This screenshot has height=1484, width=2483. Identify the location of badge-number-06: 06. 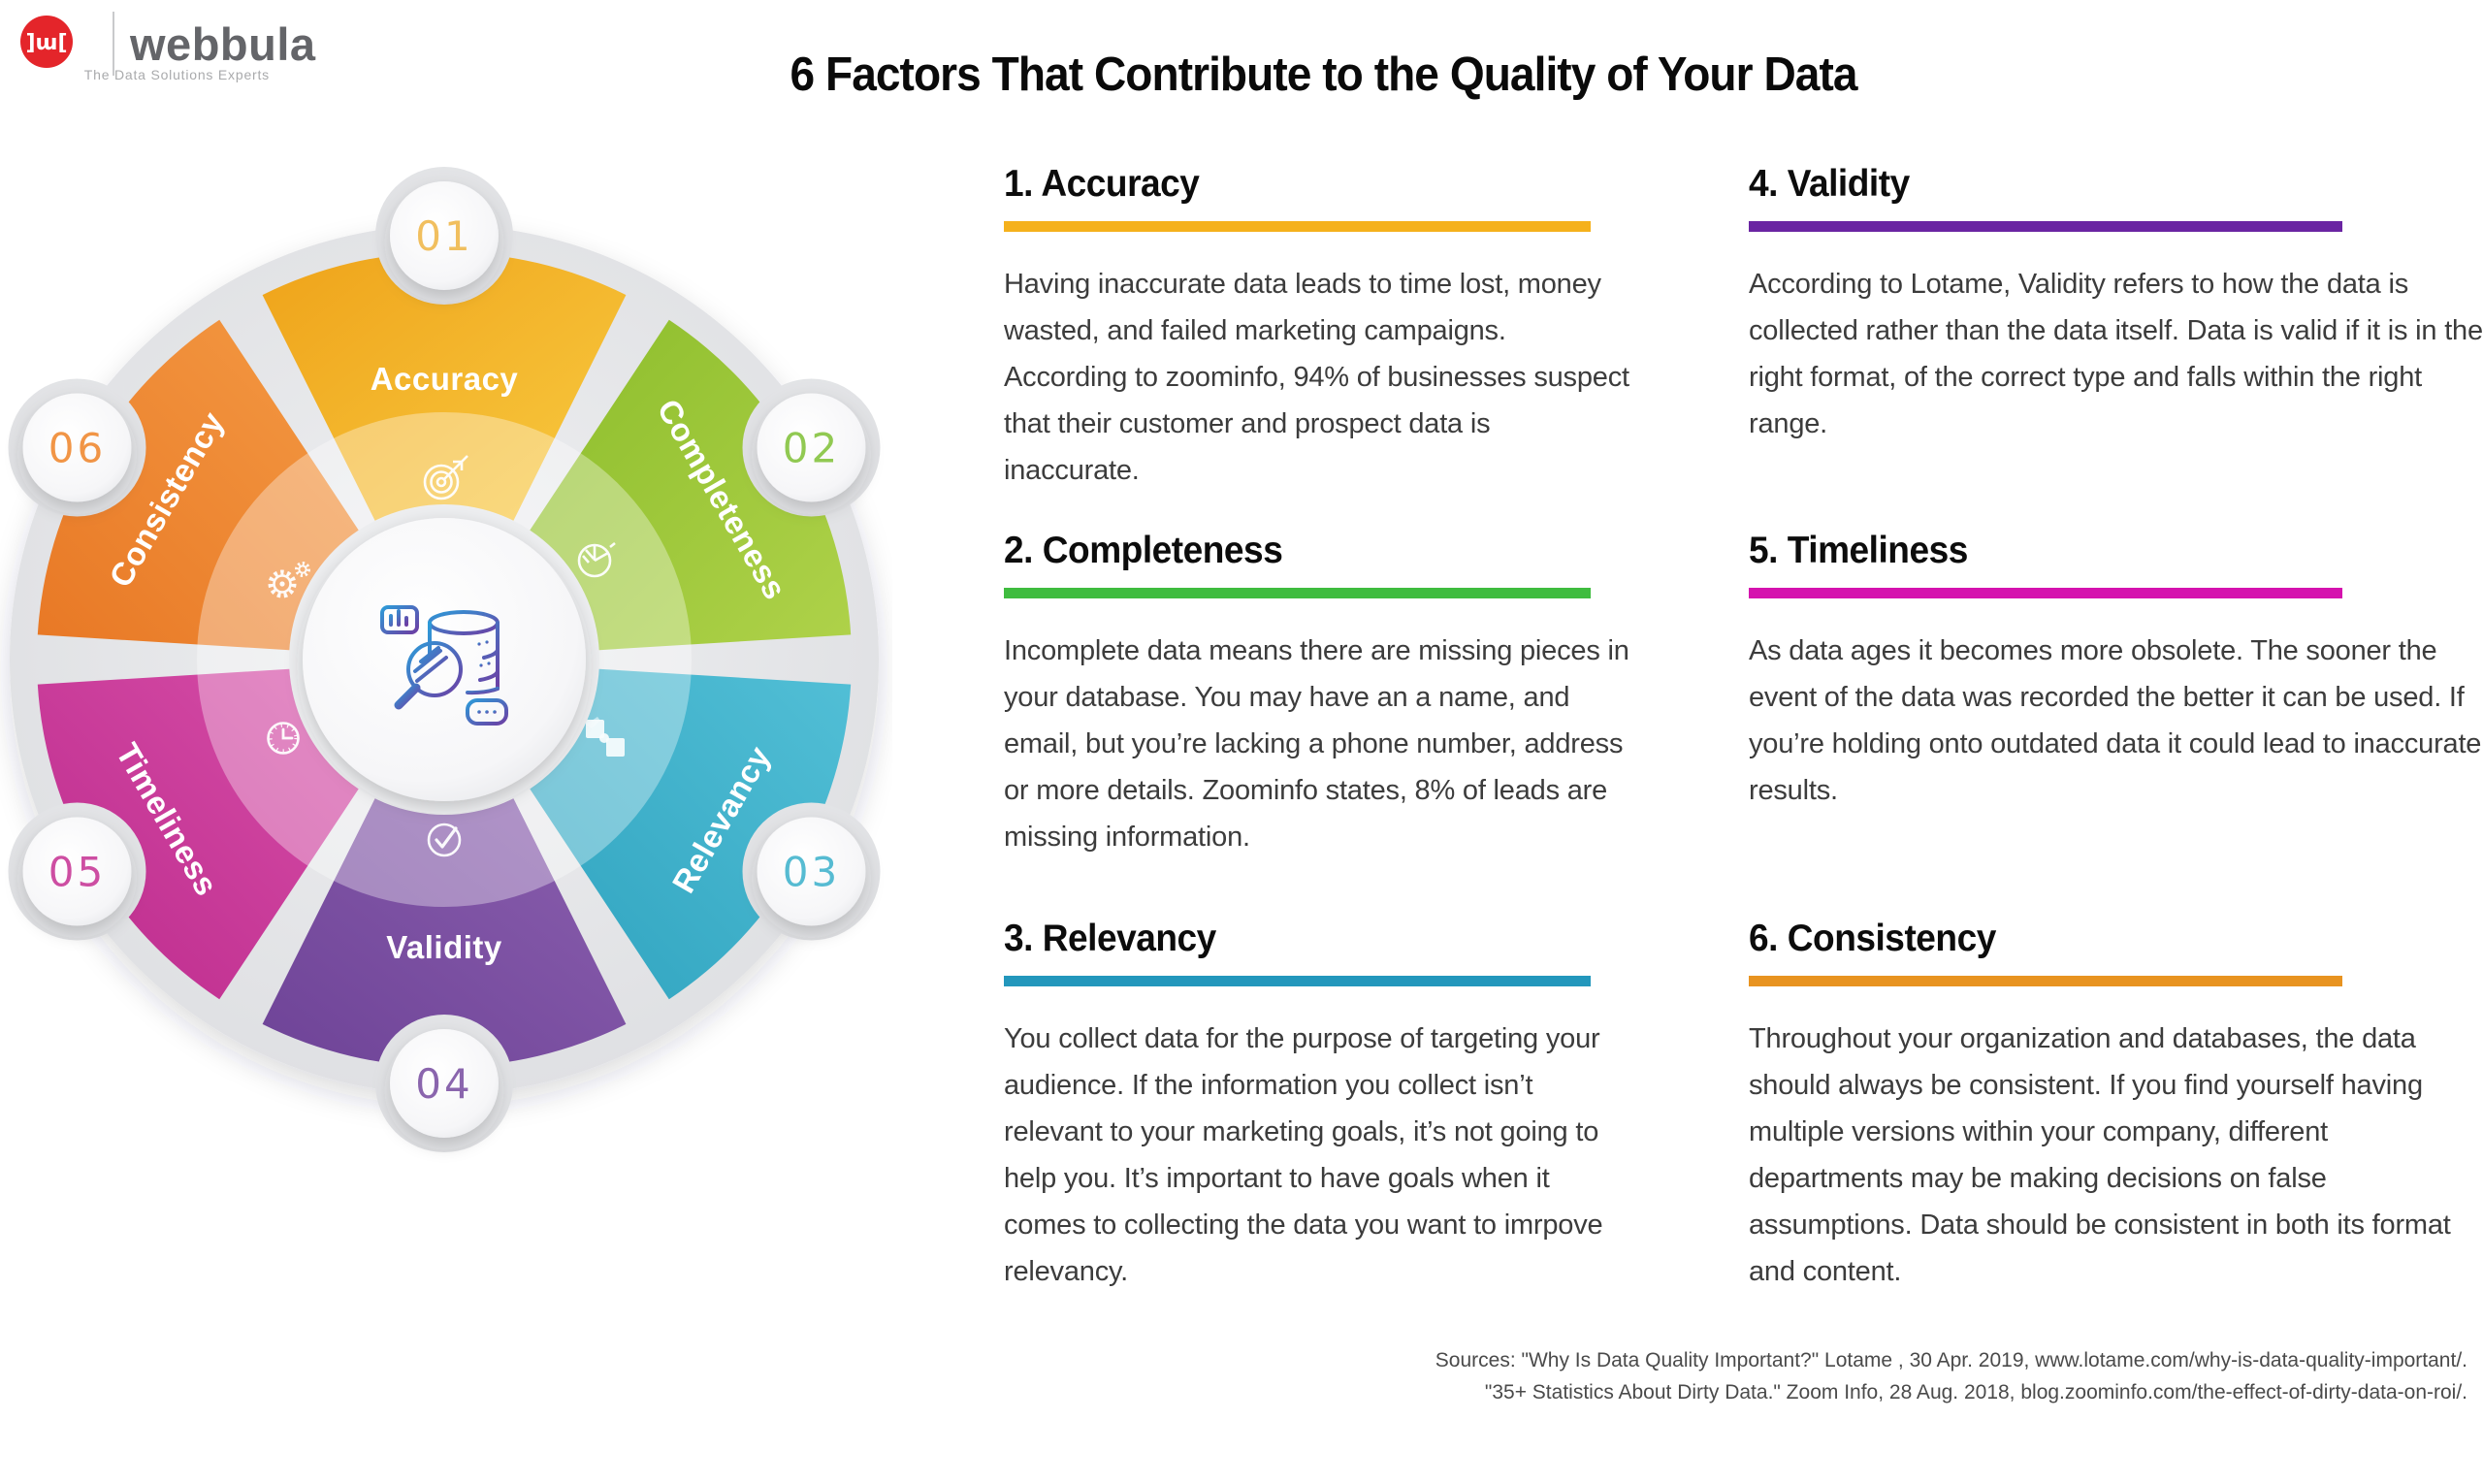
(77, 448).